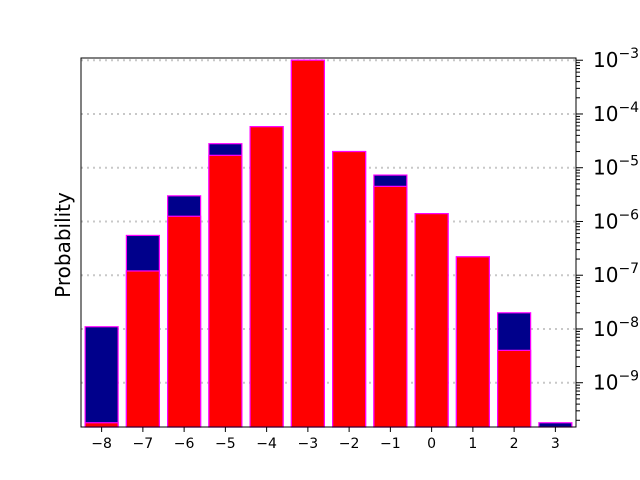 The image size is (640, 480). Describe the element at coordinates (266, 277) in the screenshot. I see `bar-s1--4` at that location.